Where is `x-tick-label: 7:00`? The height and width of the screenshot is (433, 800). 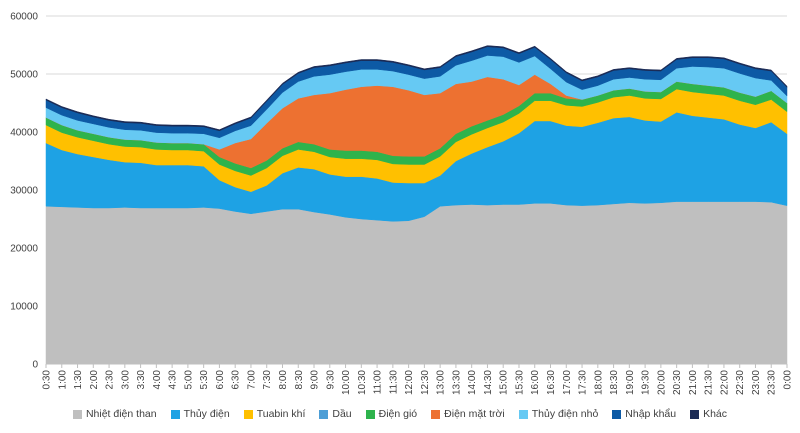 x-tick-label: 7:00 is located at coordinates (251, 380).